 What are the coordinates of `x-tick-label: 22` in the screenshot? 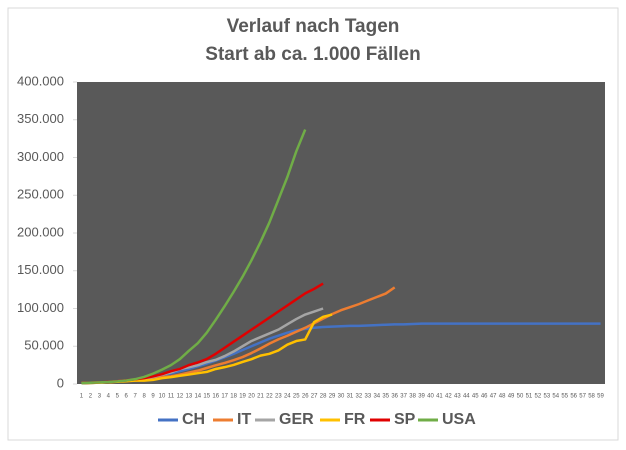 It's located at (269, 397).